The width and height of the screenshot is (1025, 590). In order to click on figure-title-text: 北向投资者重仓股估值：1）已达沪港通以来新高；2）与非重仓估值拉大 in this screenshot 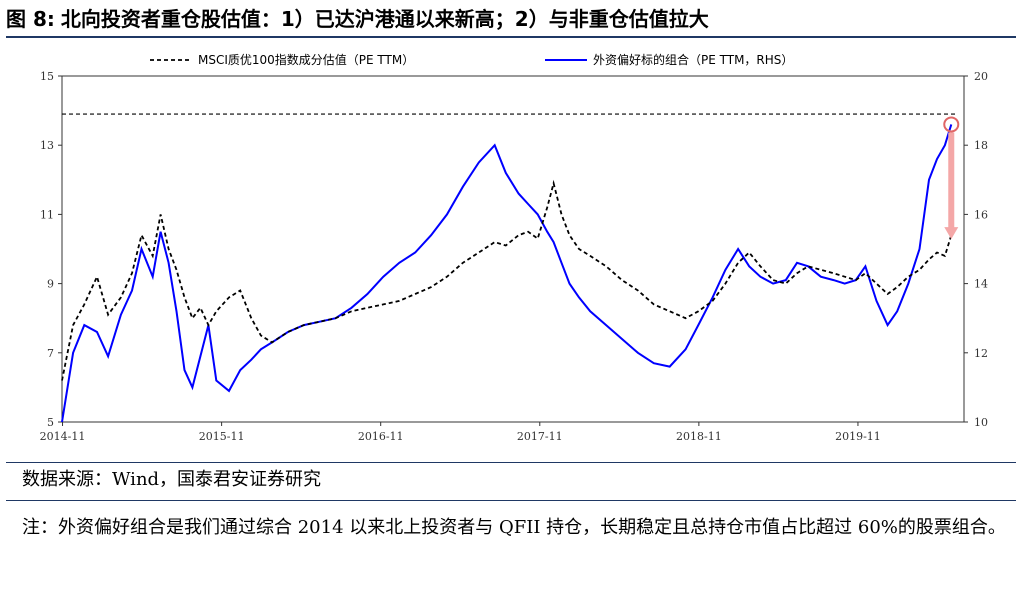, I will do `click(384, 19)`.